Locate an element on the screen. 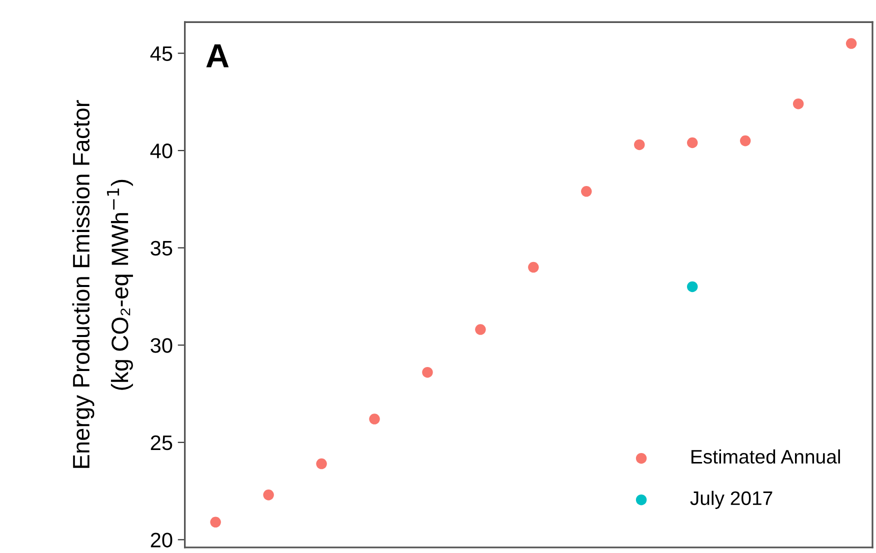  y-tick-label: 20 is located at coordinates (161, 540).